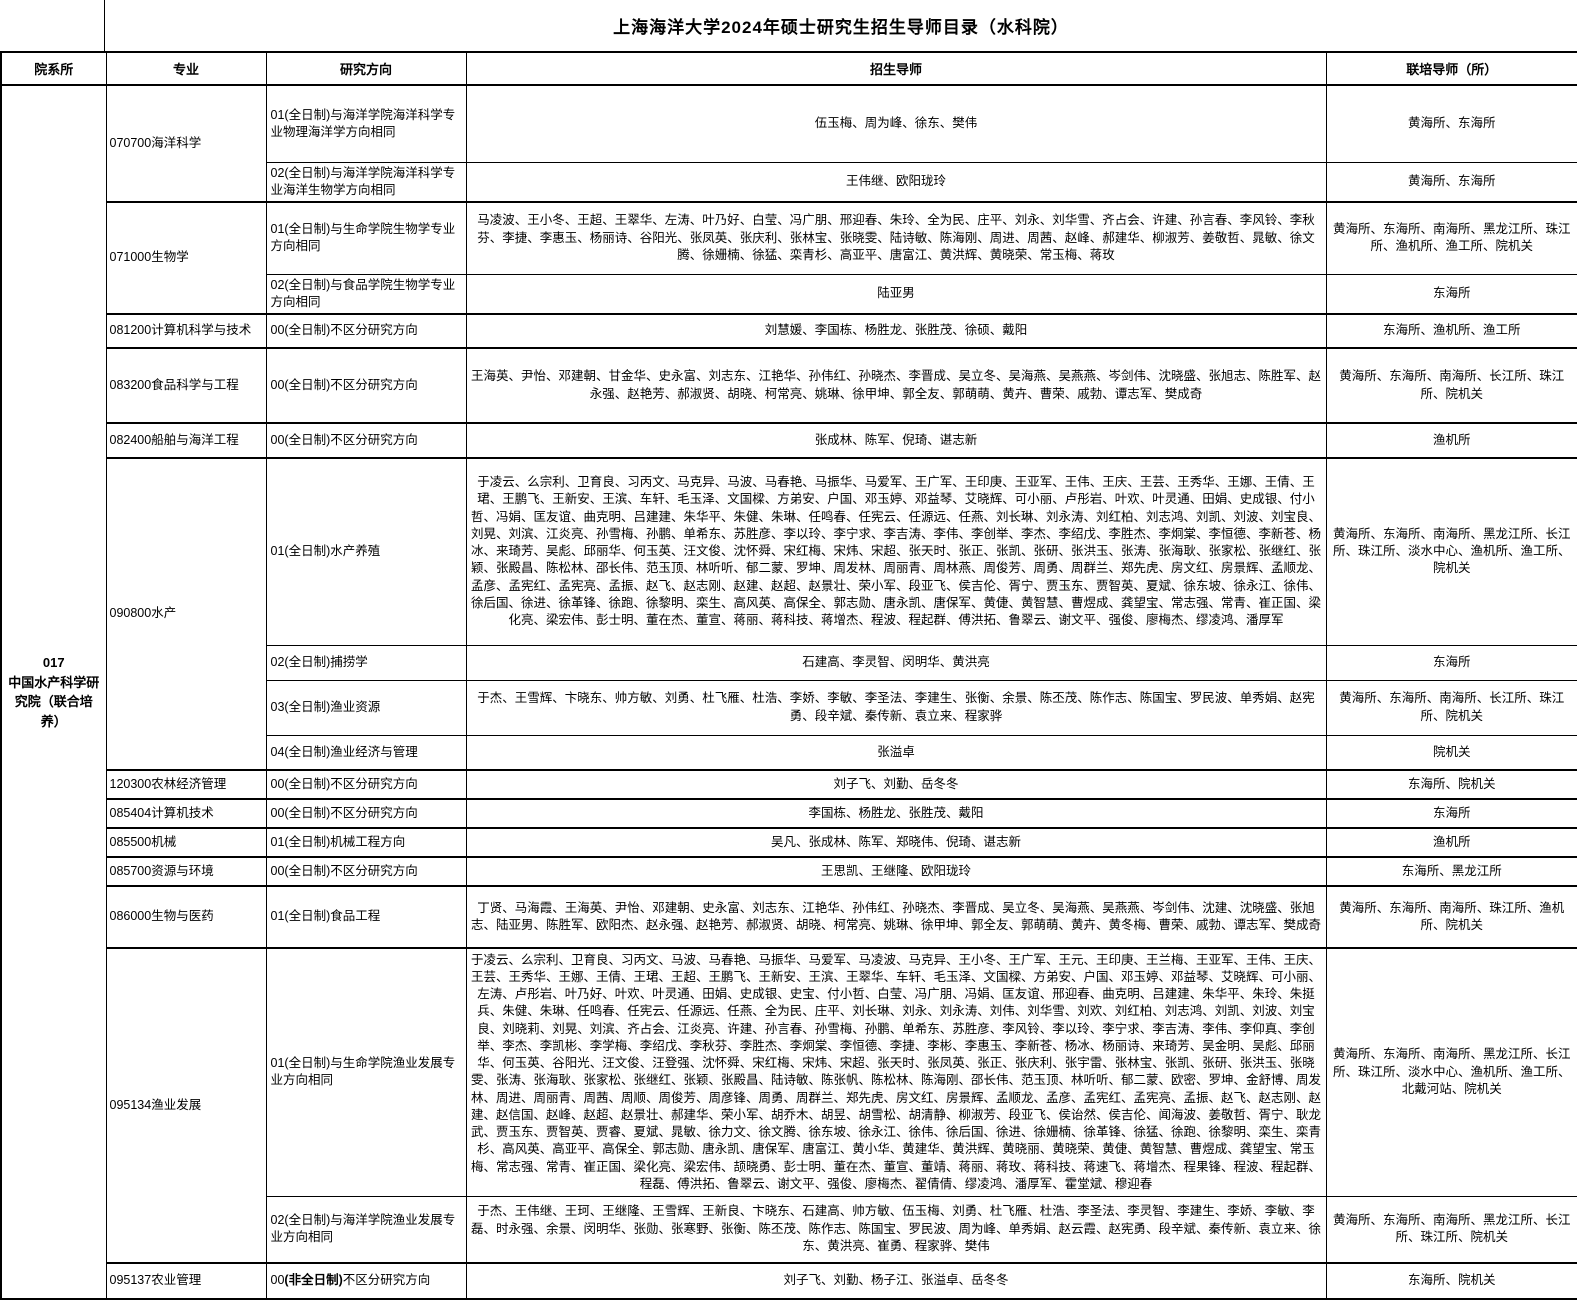 Image resolution: width=1577 pixels, height=1300 pixels. What do you see at coordinates (366, 294) in the screenshot?
I see `direction-cell: 02(全日制)与食品学院生物学专业方向相同` at bounding box center [366, 294].